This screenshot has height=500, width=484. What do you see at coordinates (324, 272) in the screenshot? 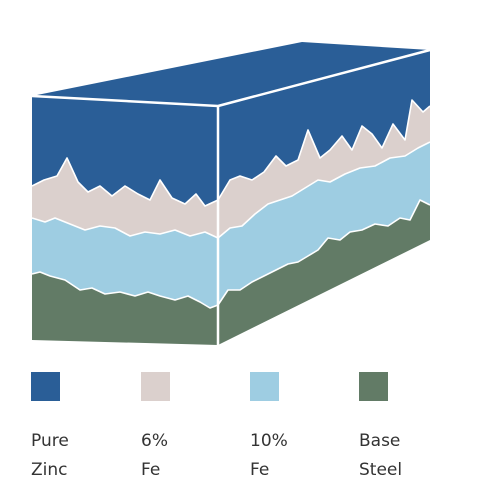
I see `side-steel-layer` at bounding box center [324, 272].